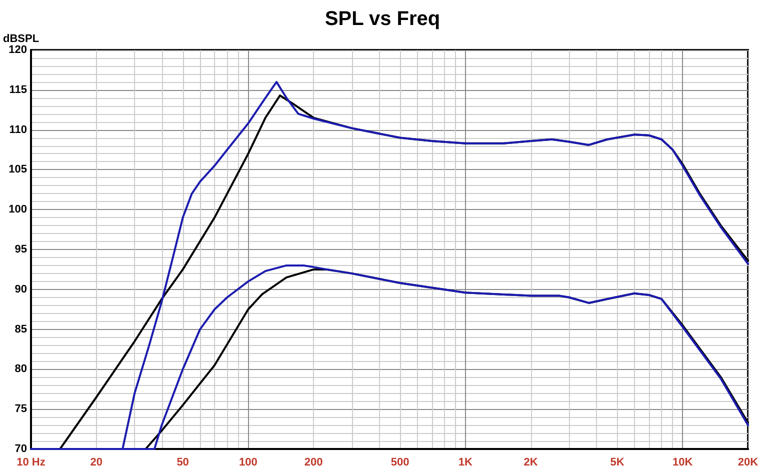  What do you see at coordinates (17, 170) in the screenshot?
I see `y-tick-label: 105` at bounding box center [17, 170].